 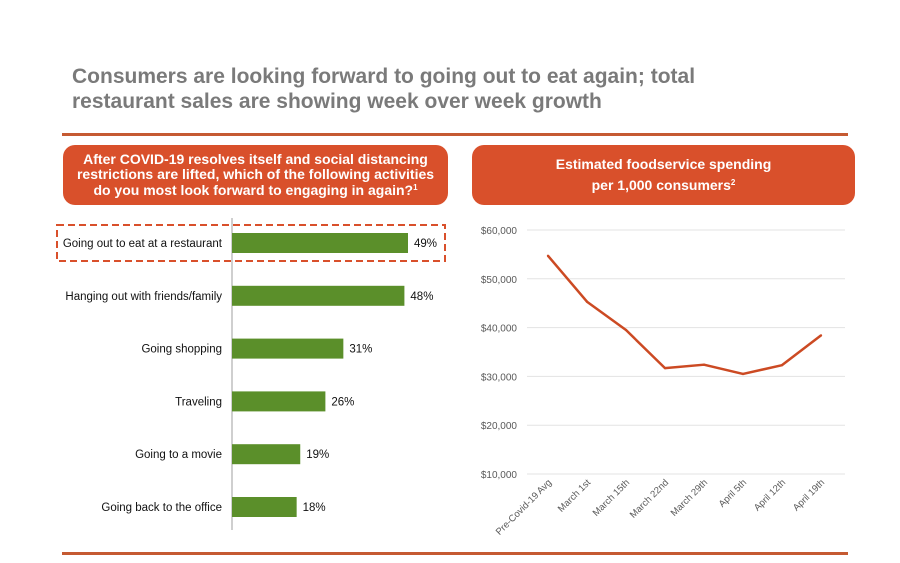 I want to click on bar-value-label: 48%, so click(x=421, y=297).